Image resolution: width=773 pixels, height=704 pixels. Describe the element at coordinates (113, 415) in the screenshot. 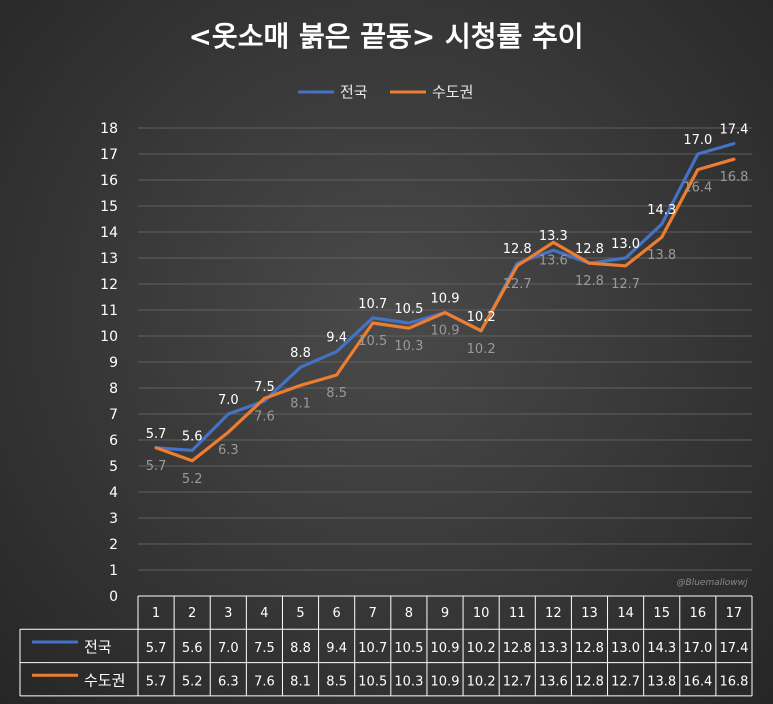

I see `y-tick-label: 7` at that location.